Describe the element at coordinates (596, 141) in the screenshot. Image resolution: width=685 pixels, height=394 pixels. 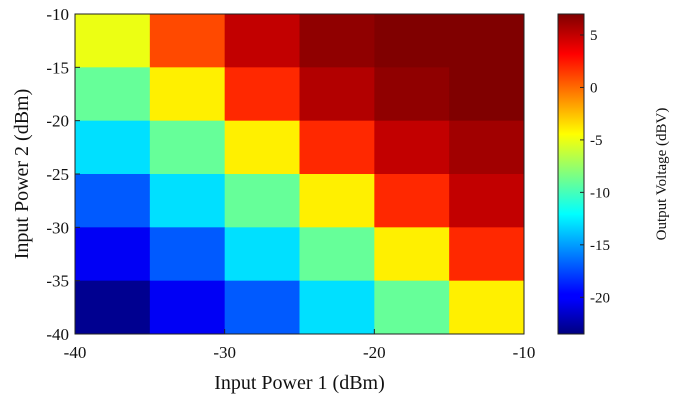
I see `colorbar-tick-label: -5` at that location.